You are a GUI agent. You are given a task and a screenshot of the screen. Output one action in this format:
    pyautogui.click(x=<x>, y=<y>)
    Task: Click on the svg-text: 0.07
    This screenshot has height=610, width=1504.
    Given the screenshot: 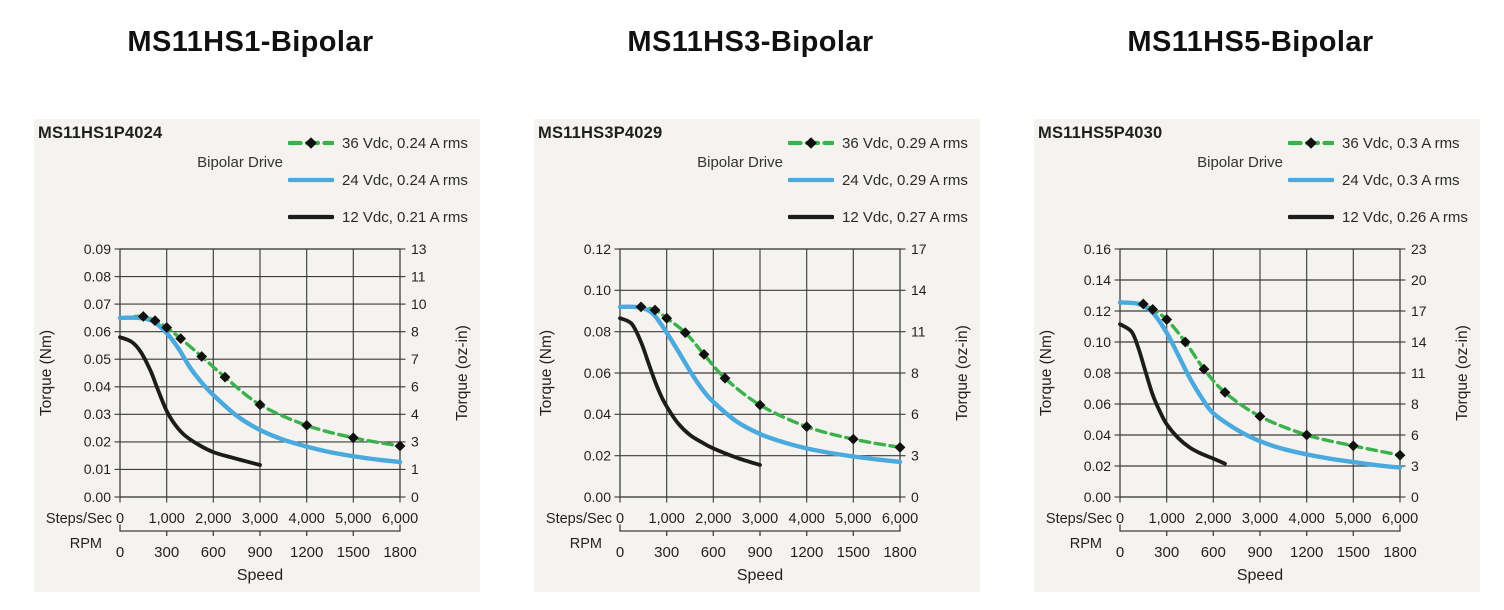 What is the action you would take?
    pyautogui.click(x=97, y=304)
    